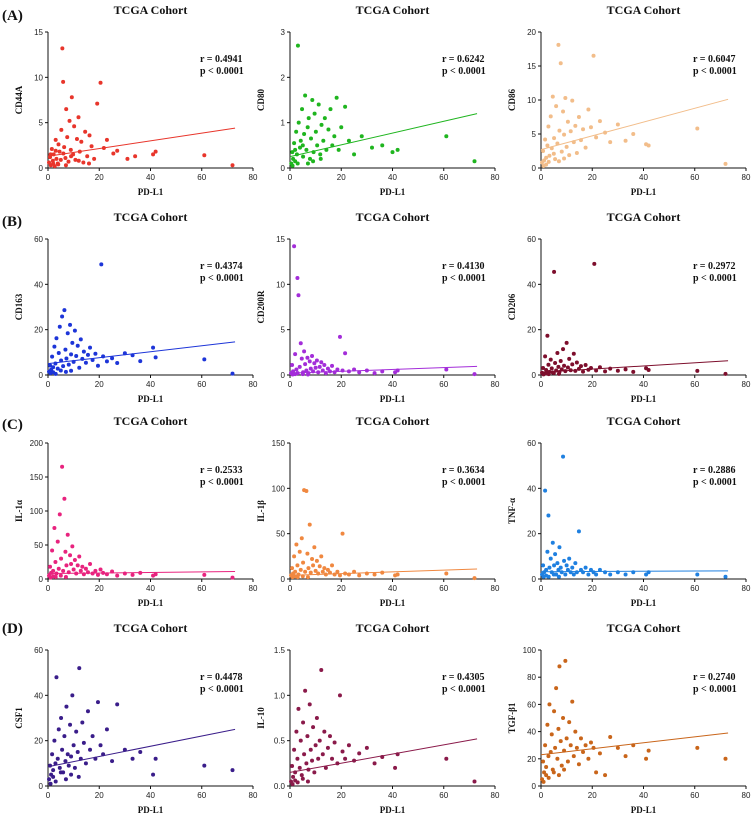  What do you see at coordinates (714, 266) in the screenshot?
I see `r-value: r = 0.2972` at bounding box center [714, 266].